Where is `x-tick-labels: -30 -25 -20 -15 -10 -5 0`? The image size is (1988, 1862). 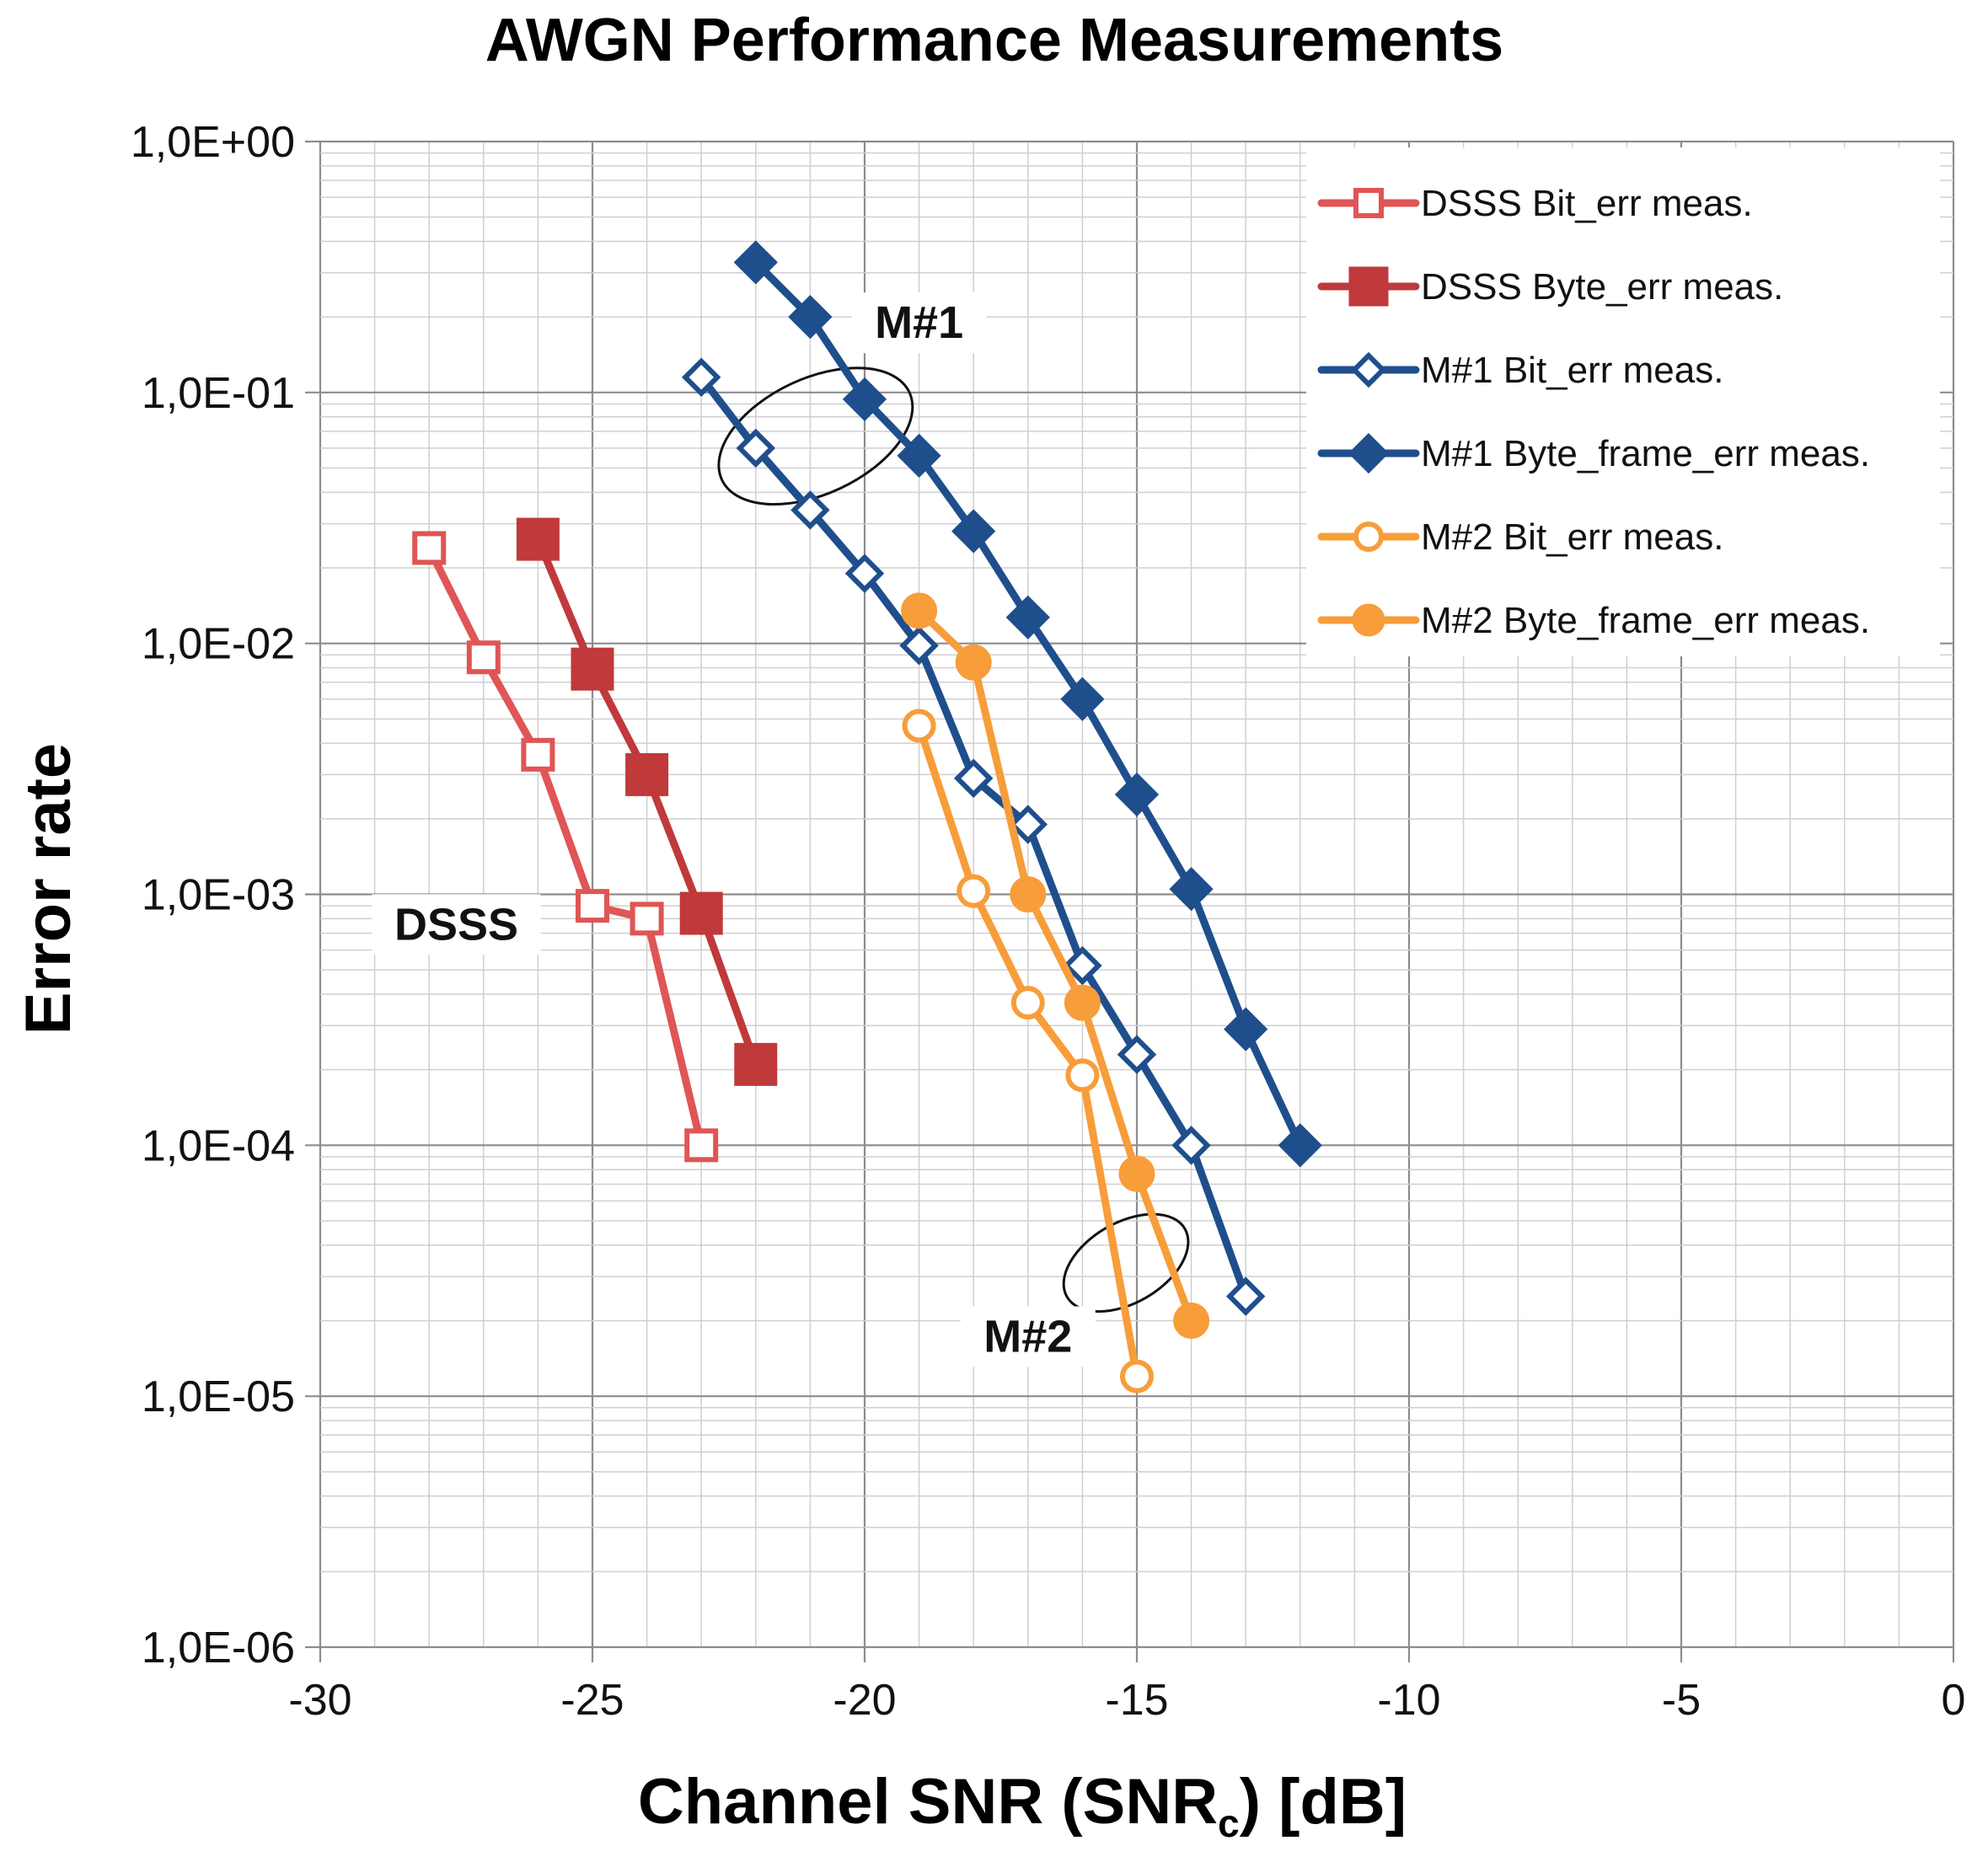 x-tick-labels: -30 -25 -20 -15 -10 -5 0 is located at coordinates (1126, 1700).